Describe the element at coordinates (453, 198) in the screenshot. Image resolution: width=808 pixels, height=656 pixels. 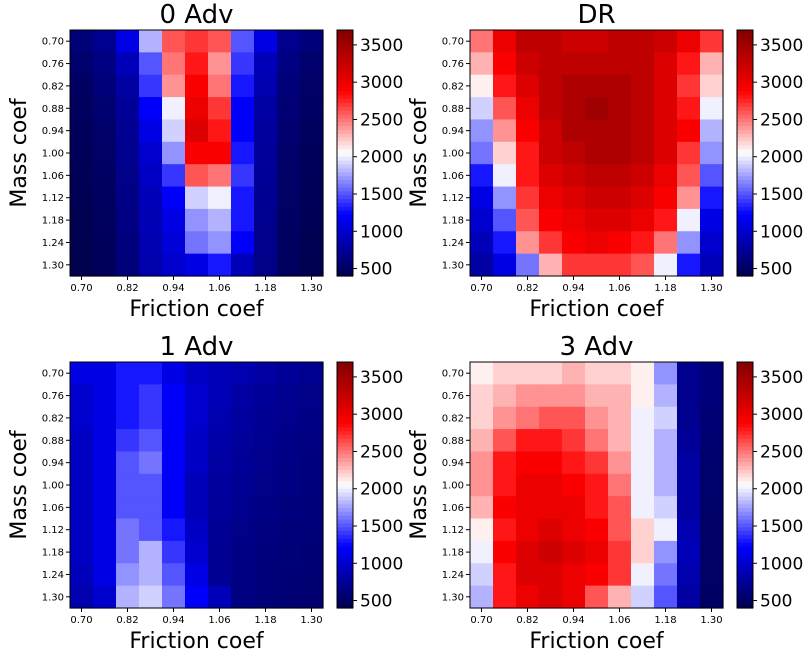
I see `y-tick-label: 1.12` at that location.